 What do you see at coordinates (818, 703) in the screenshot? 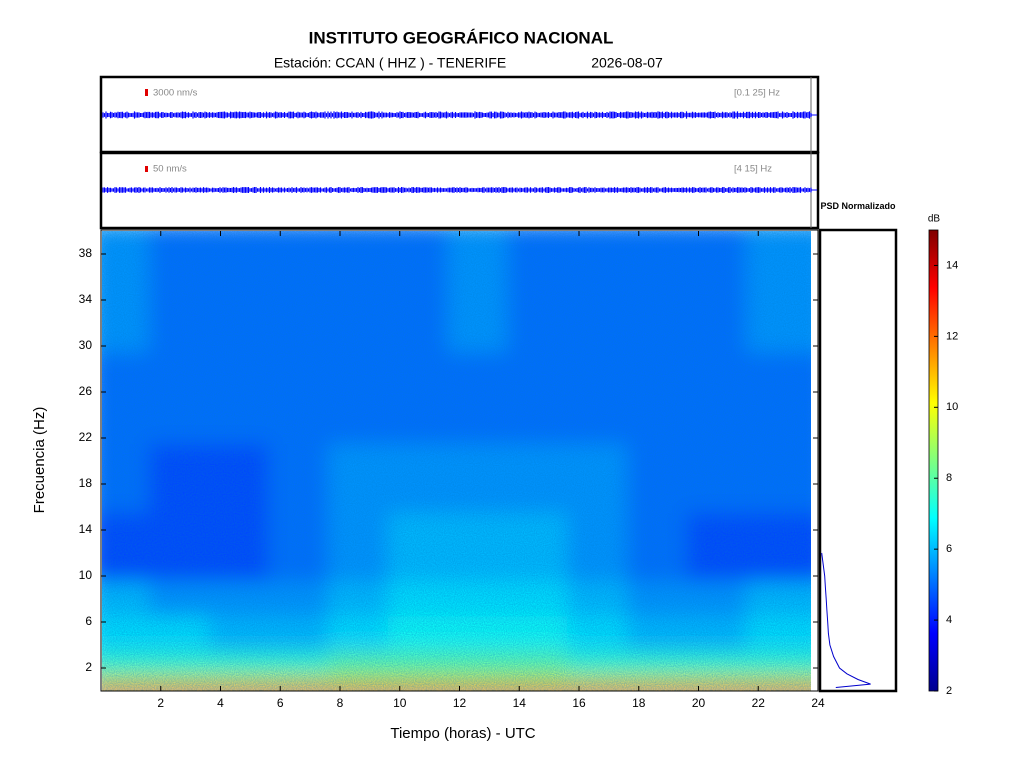
I see `x-tick-label: 24` at bounding box center [818, 703].